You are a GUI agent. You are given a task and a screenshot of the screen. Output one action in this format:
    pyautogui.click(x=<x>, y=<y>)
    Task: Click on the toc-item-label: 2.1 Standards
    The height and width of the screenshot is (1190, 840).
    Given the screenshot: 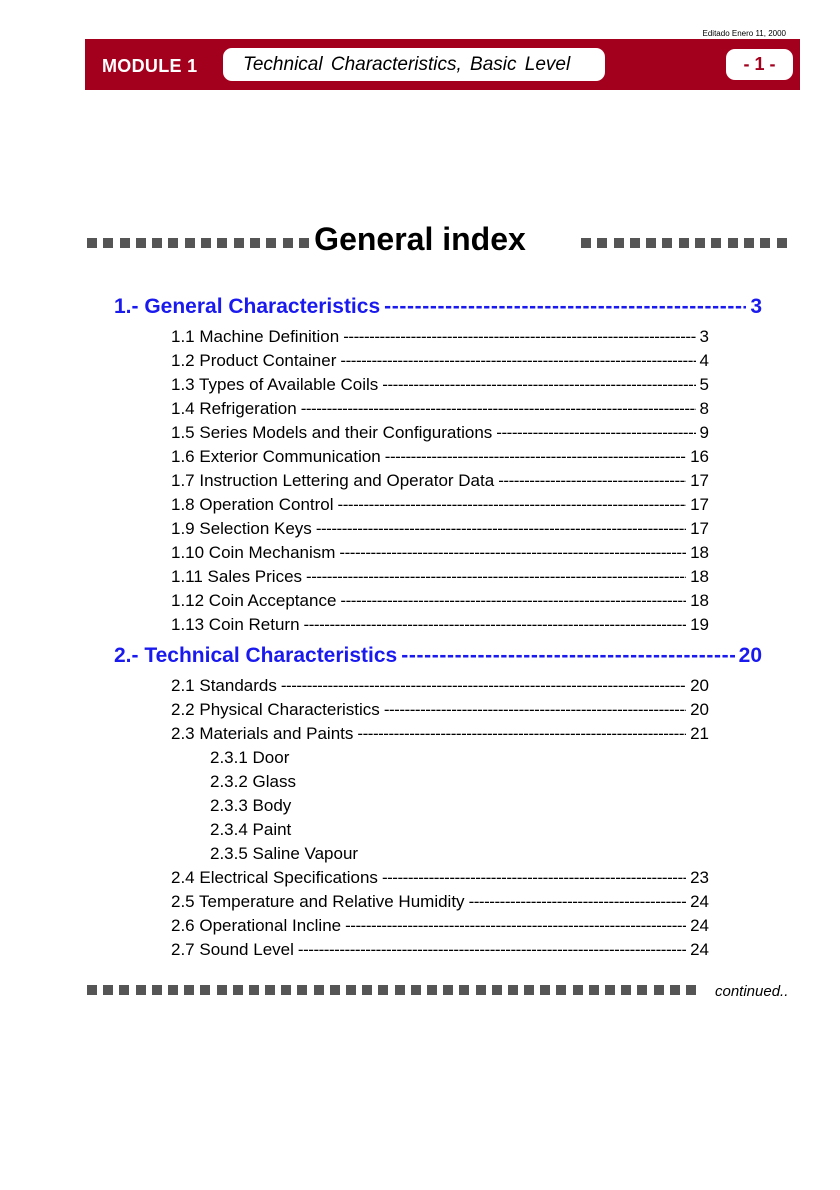 What is the action you would take?
    pyautogui.click(x=224, y=685)
    